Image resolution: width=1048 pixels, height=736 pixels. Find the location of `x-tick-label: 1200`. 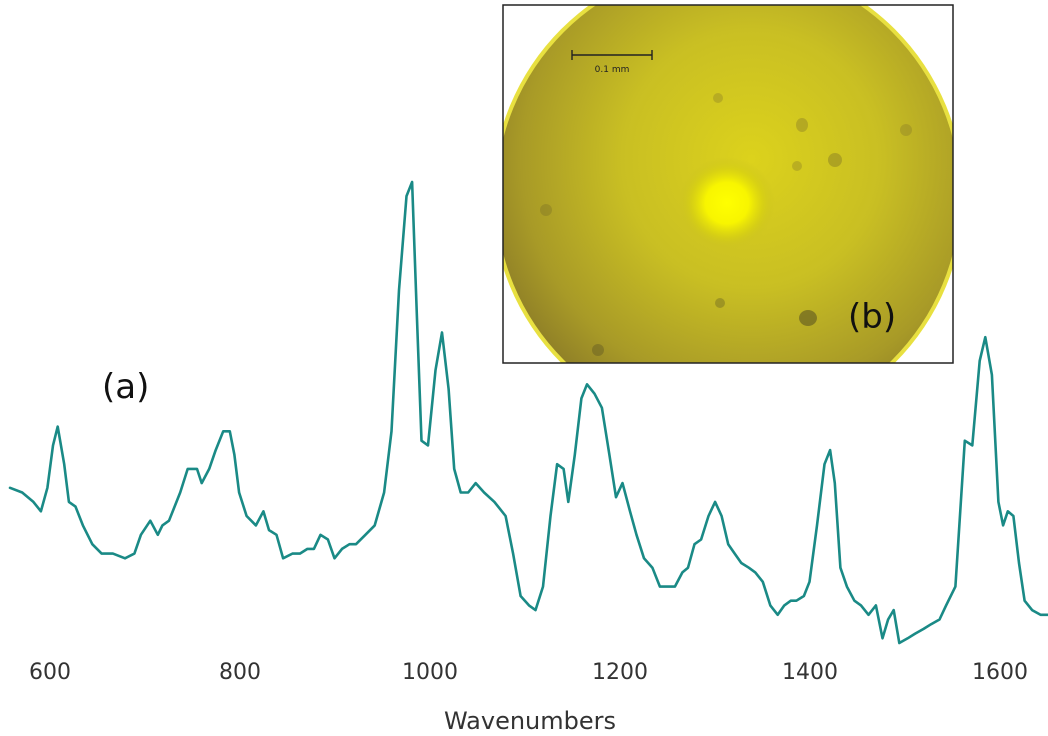

x-tick-label: 1200 is located at coordinates (620, 672).